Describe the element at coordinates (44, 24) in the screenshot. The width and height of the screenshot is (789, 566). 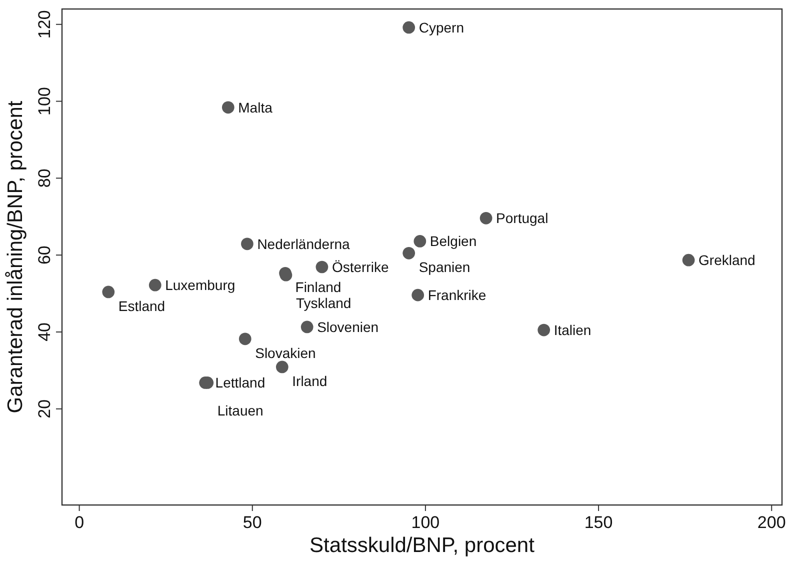
I see `y-tick-label: 120` at that location.